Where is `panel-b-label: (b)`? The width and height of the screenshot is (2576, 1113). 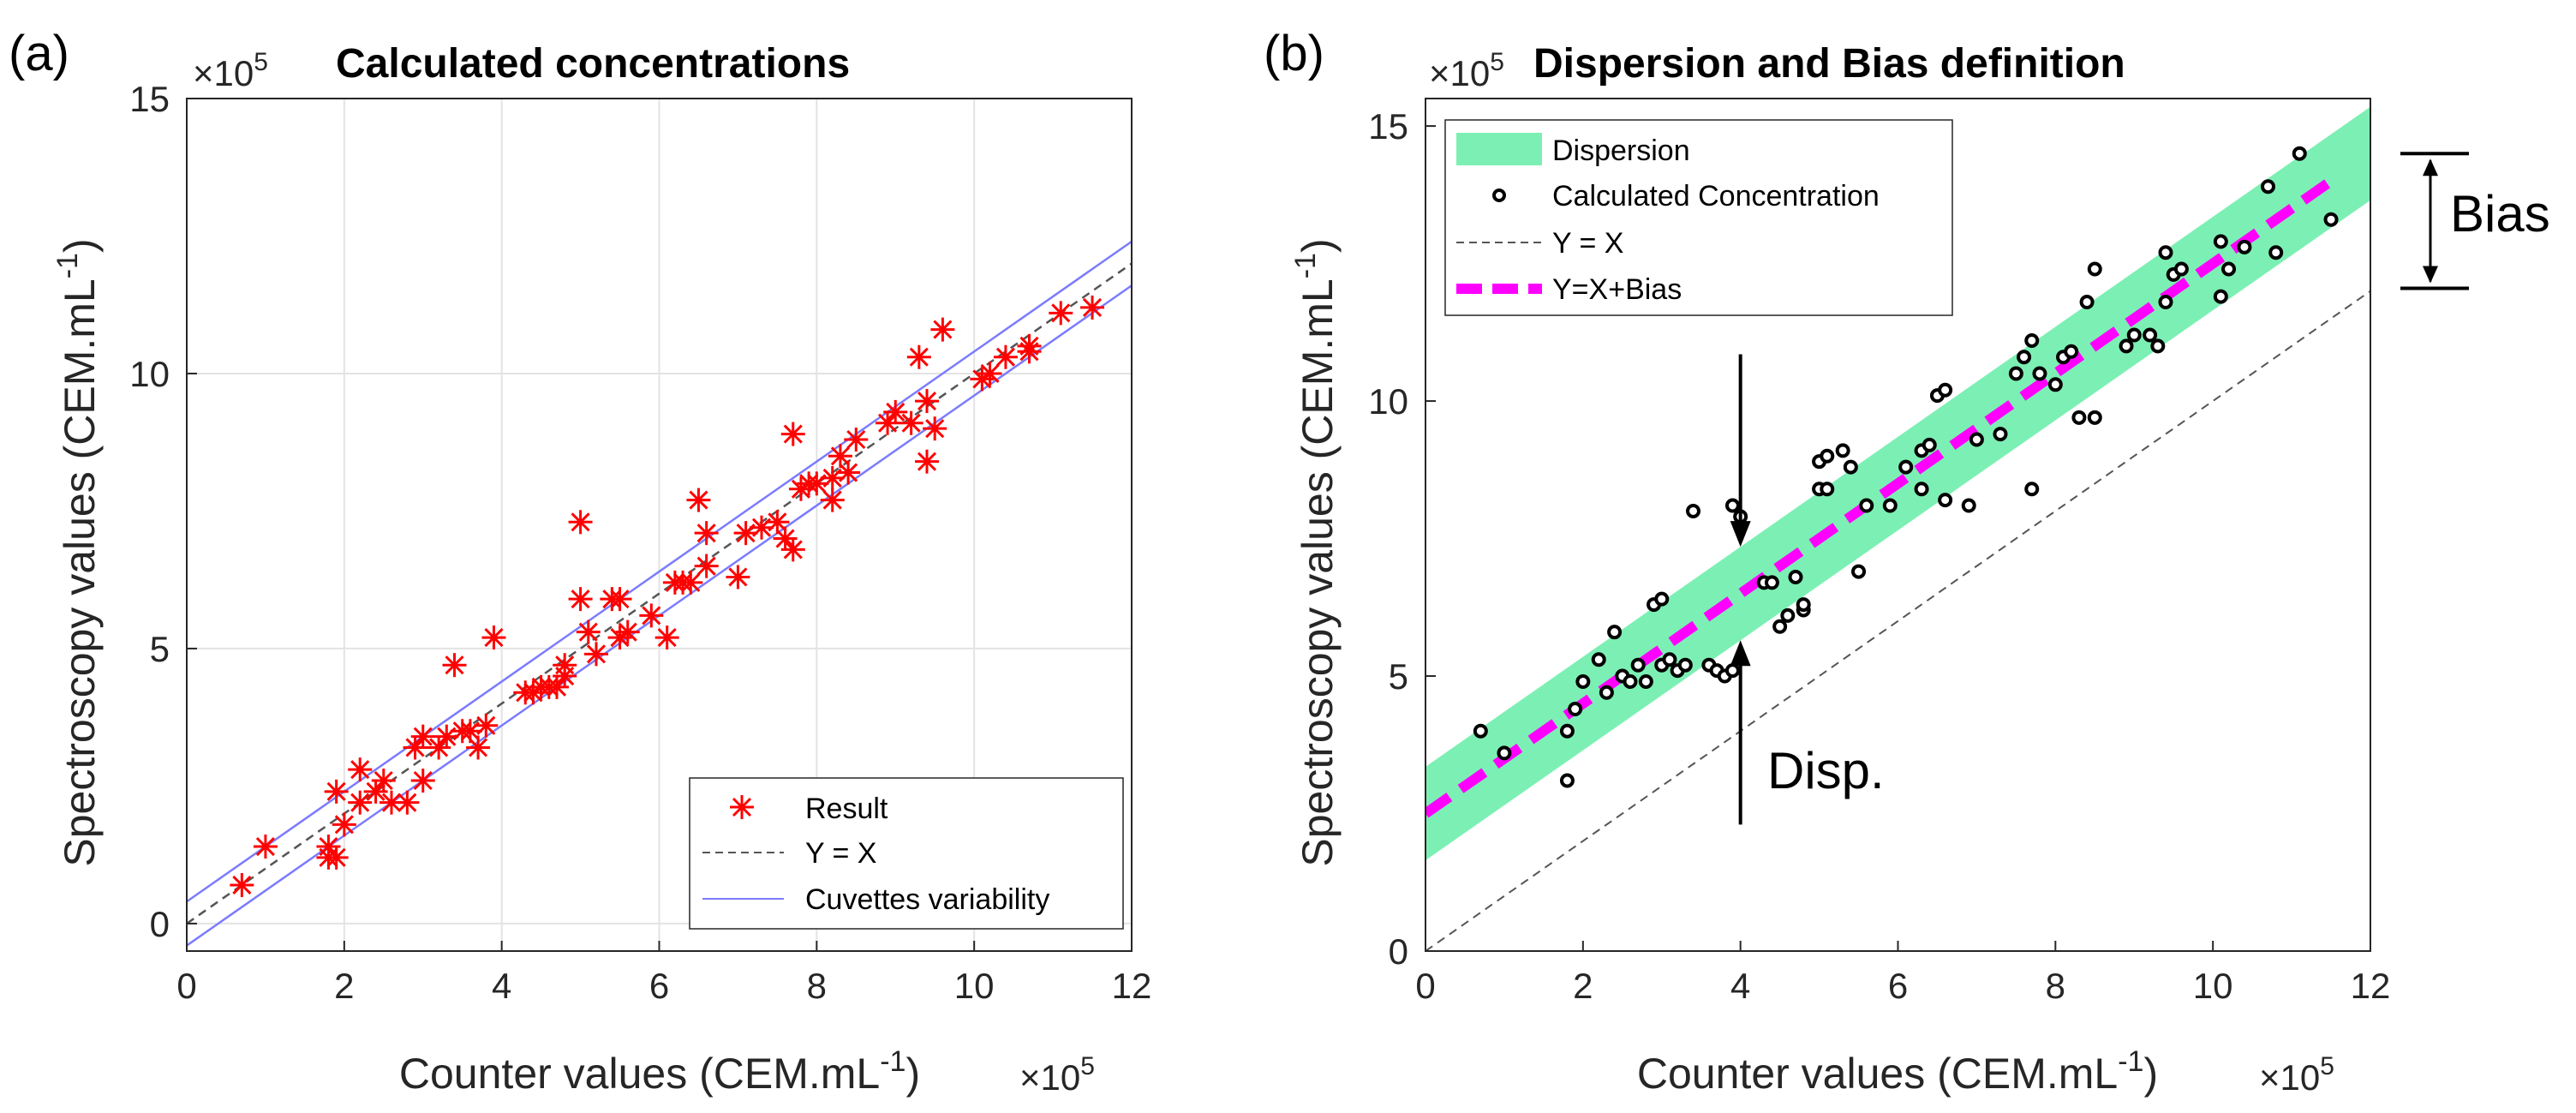 panel-b-label: (b) is located at coordinates (1294, 53).